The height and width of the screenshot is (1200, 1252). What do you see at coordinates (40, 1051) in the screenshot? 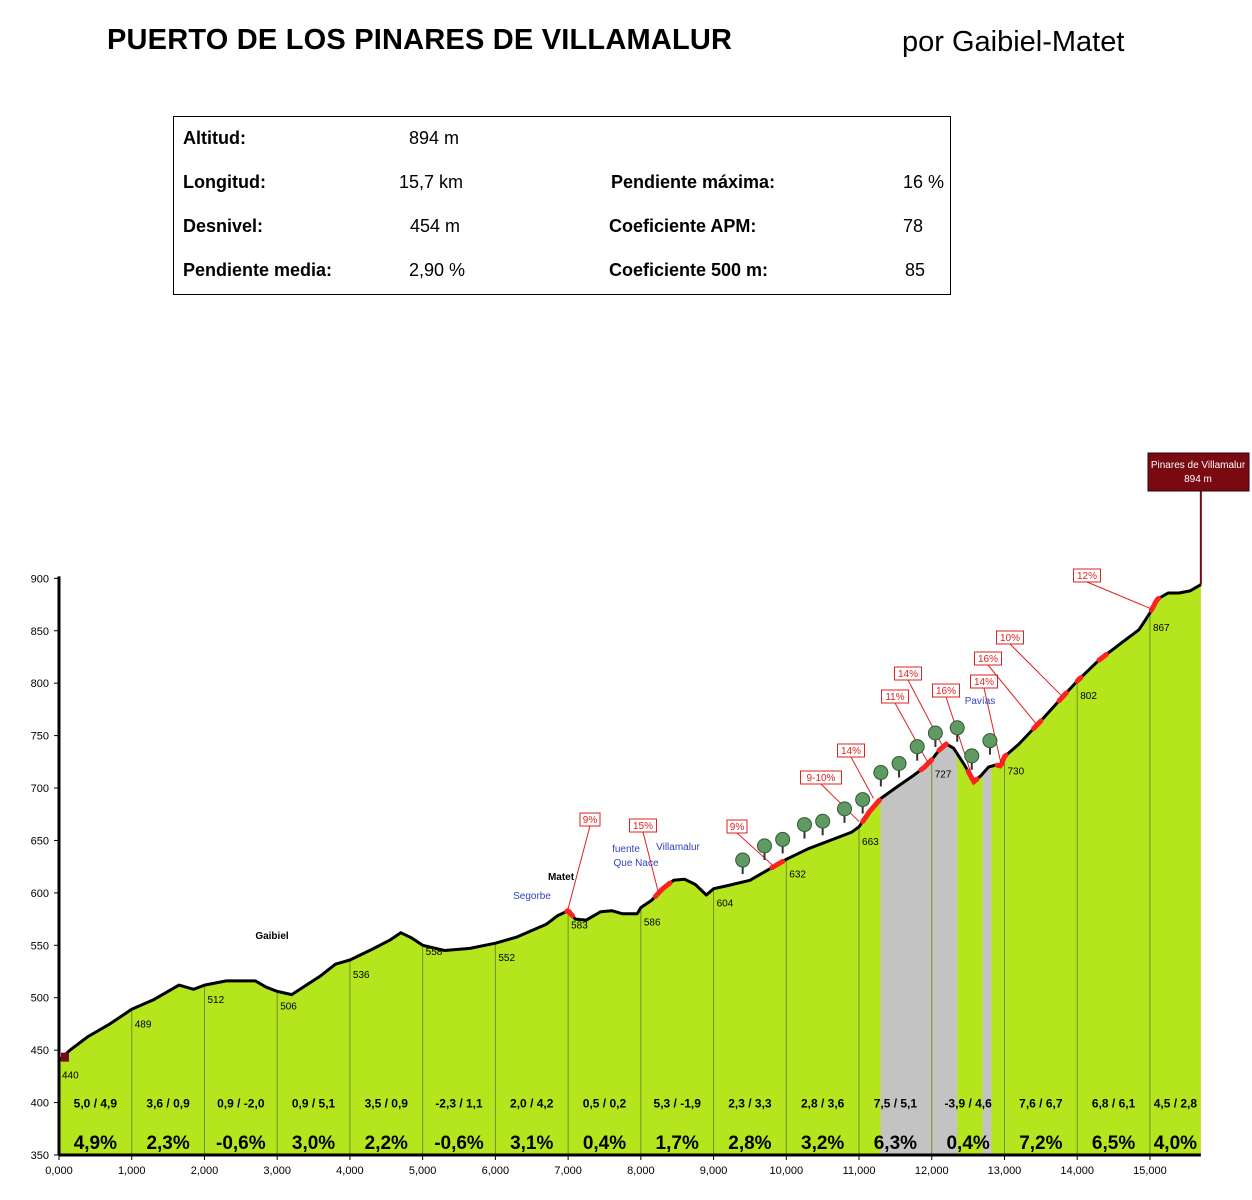
I see `y-tick-450: 450` at bounding box center [40, 1051].